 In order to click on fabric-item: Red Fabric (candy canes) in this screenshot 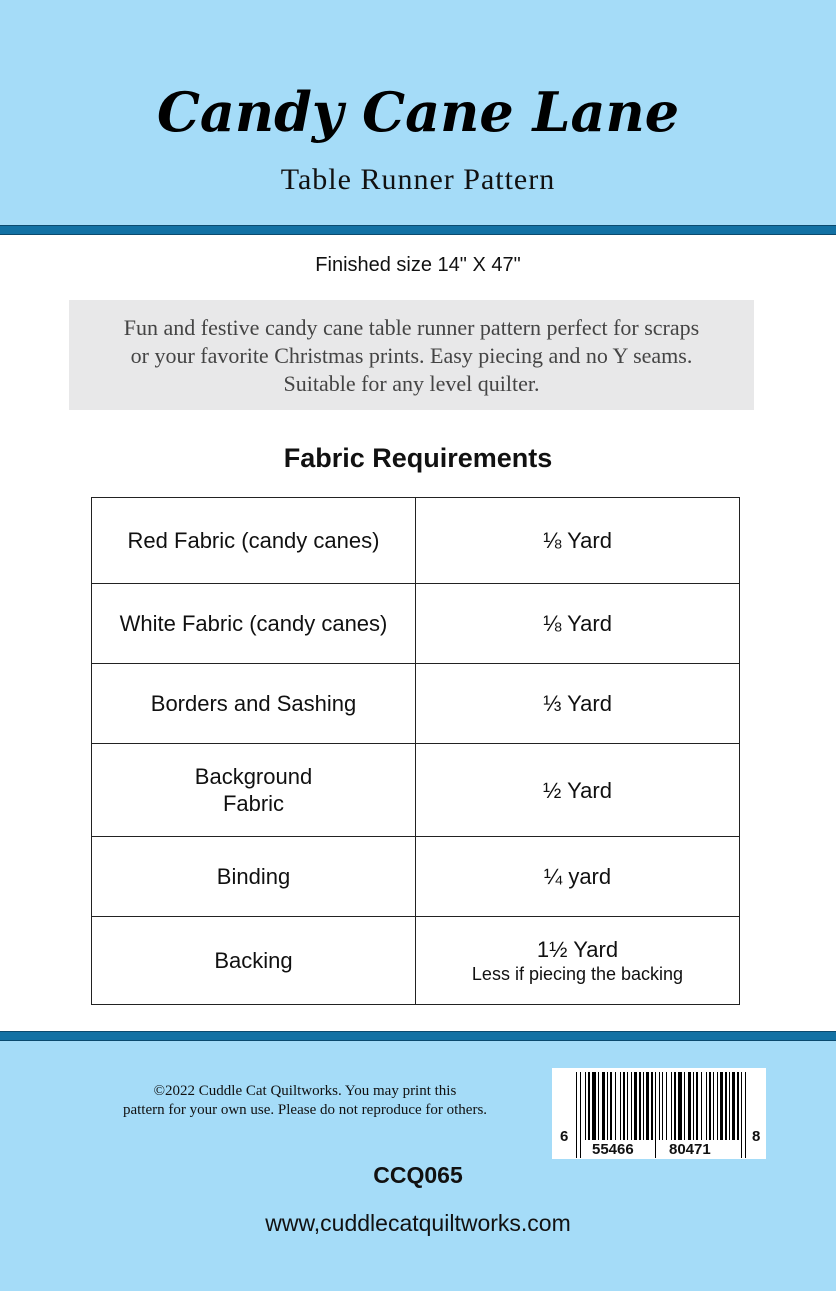, I will do `click(253, 540)`.